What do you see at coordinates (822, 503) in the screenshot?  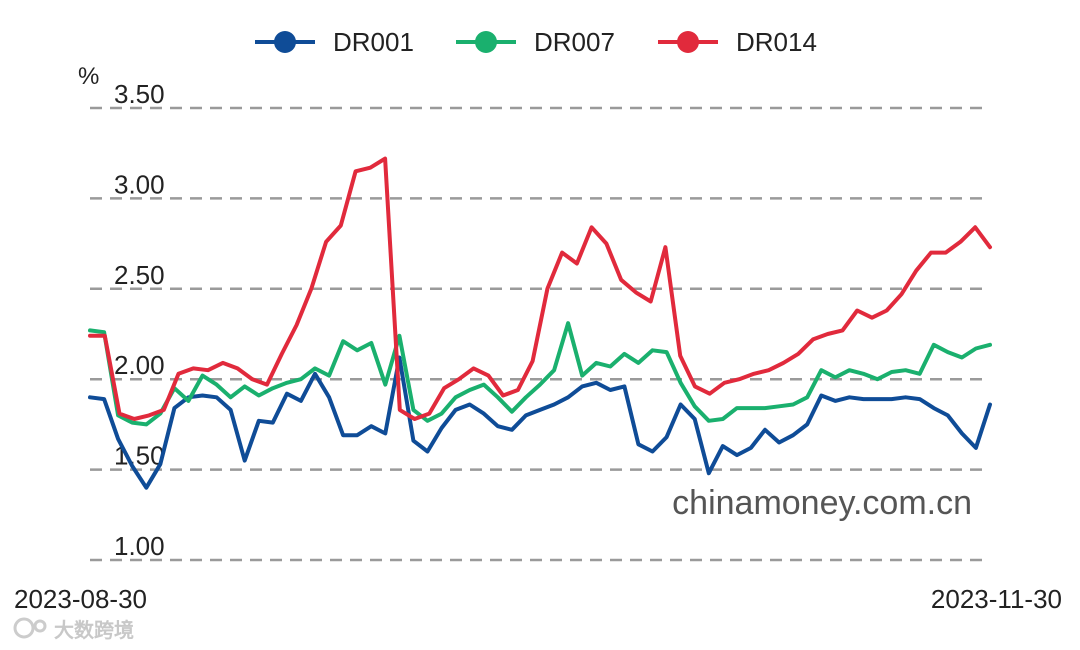 I see `watermark-text: chinamoney.com.cn` at bounding box center [822, 503].